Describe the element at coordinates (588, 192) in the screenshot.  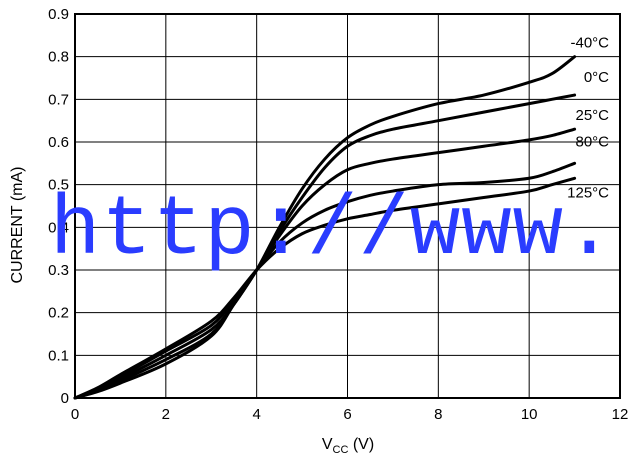
I see `series-label: 125°C` at that location.